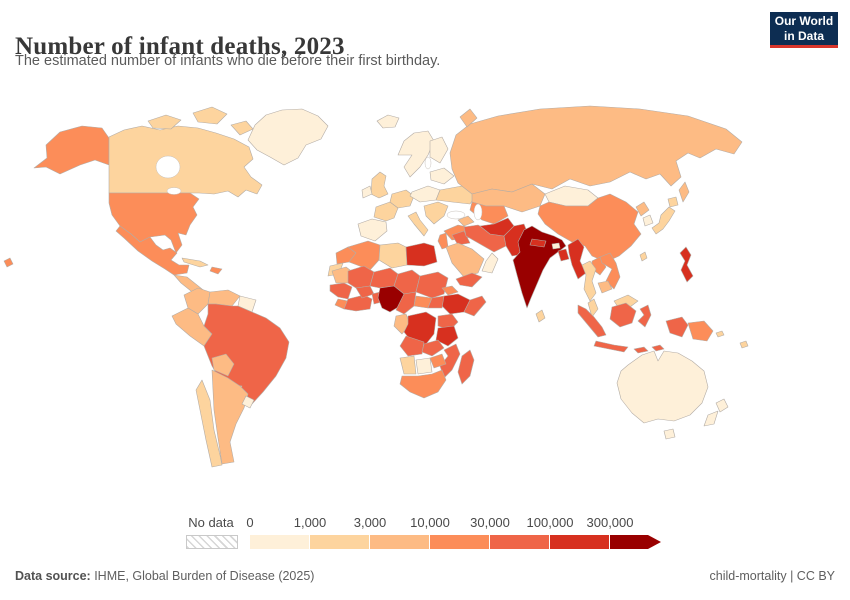 The image size is (850, 600). What do you see at coordinates (421, 254) in the screenshot?
I see `country-egypt` at bounding box center [421, 254].